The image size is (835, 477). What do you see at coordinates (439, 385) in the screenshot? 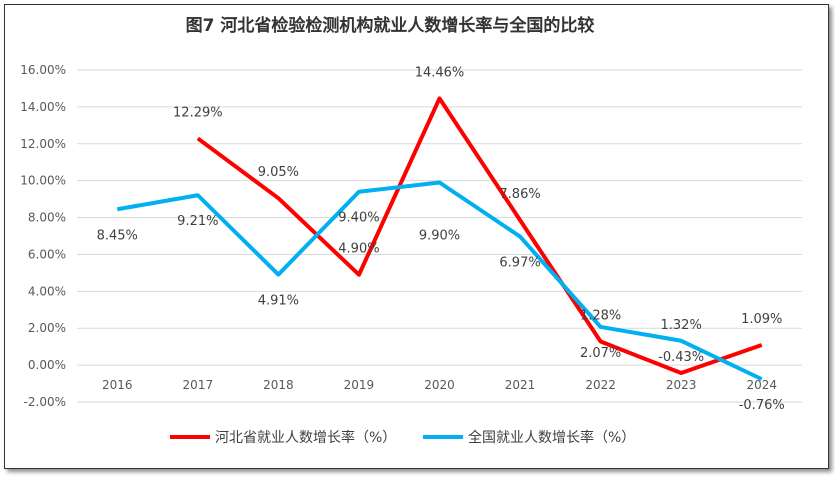
I see `x-tick-label: 2020` at bounding box center [439, 385].